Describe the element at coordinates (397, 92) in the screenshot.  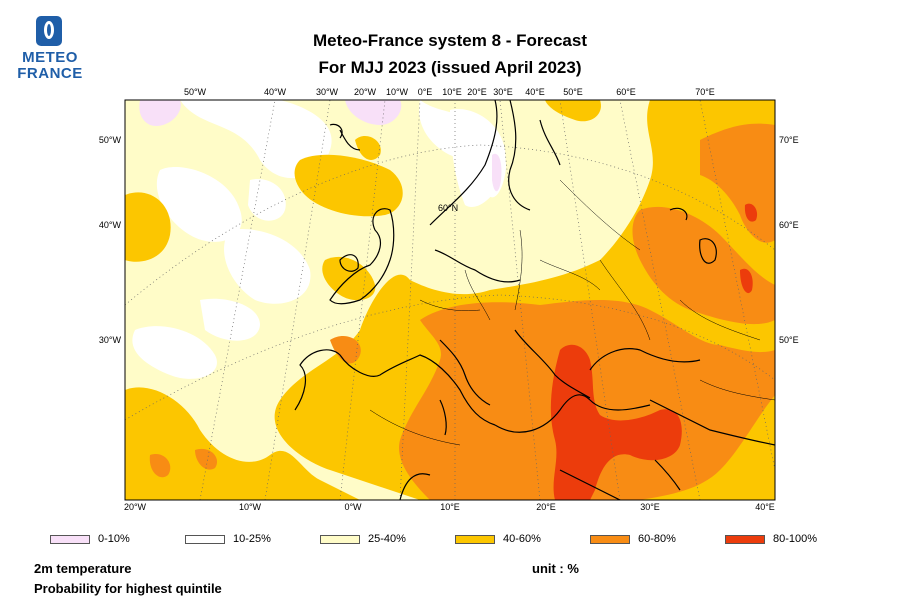
I see `top-lon-label-4: 10°W` at that location.